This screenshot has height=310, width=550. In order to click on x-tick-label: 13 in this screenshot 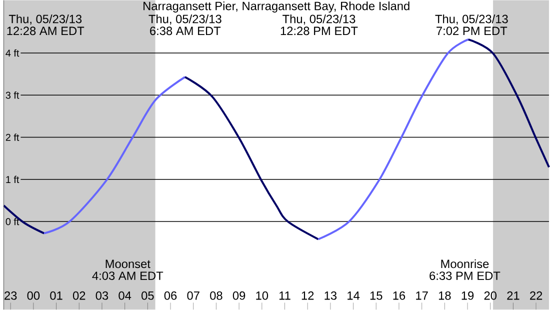, I will do `click(330, 295)`.